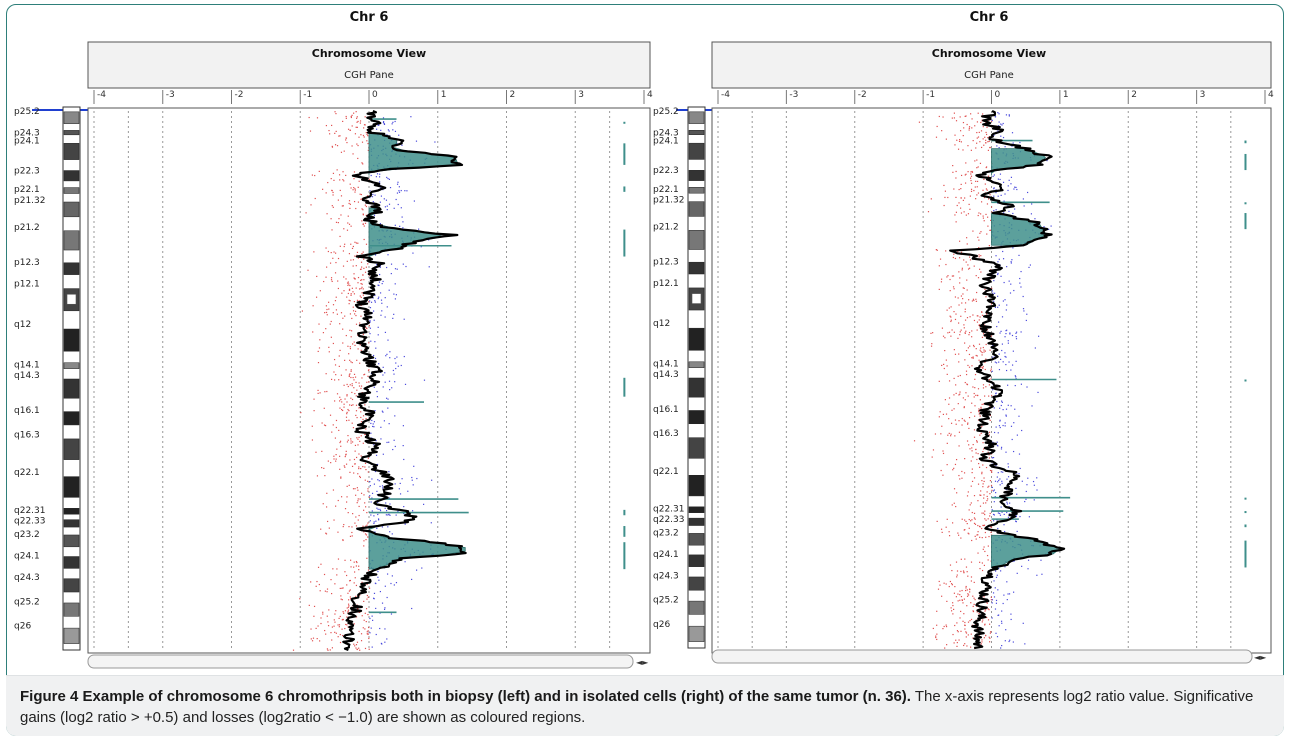  I want to click on left-aberration-mark, so click(624, 122).